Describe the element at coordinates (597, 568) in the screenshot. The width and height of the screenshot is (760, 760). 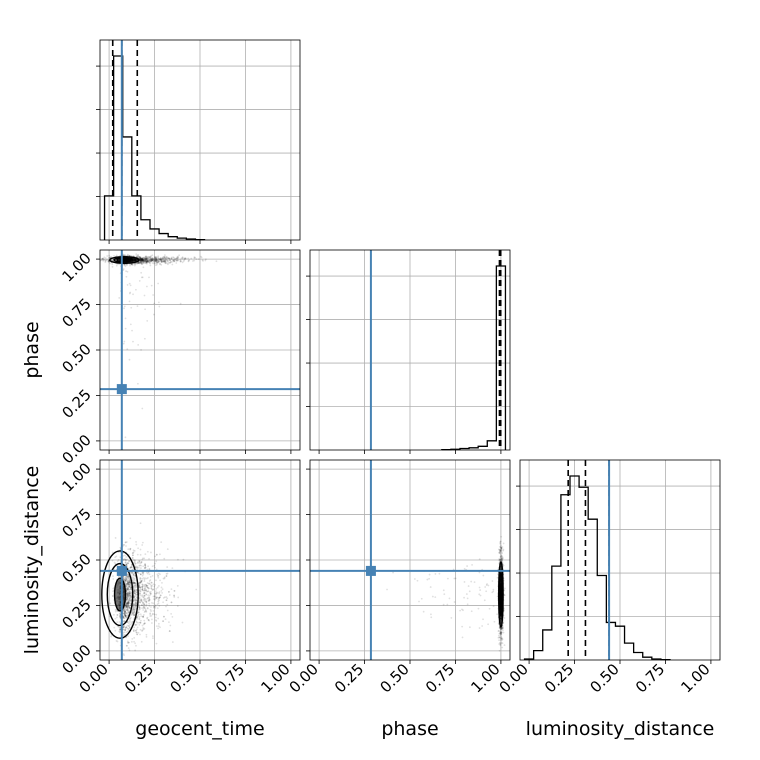
I see `histogram-luminosity_distance` at that location.